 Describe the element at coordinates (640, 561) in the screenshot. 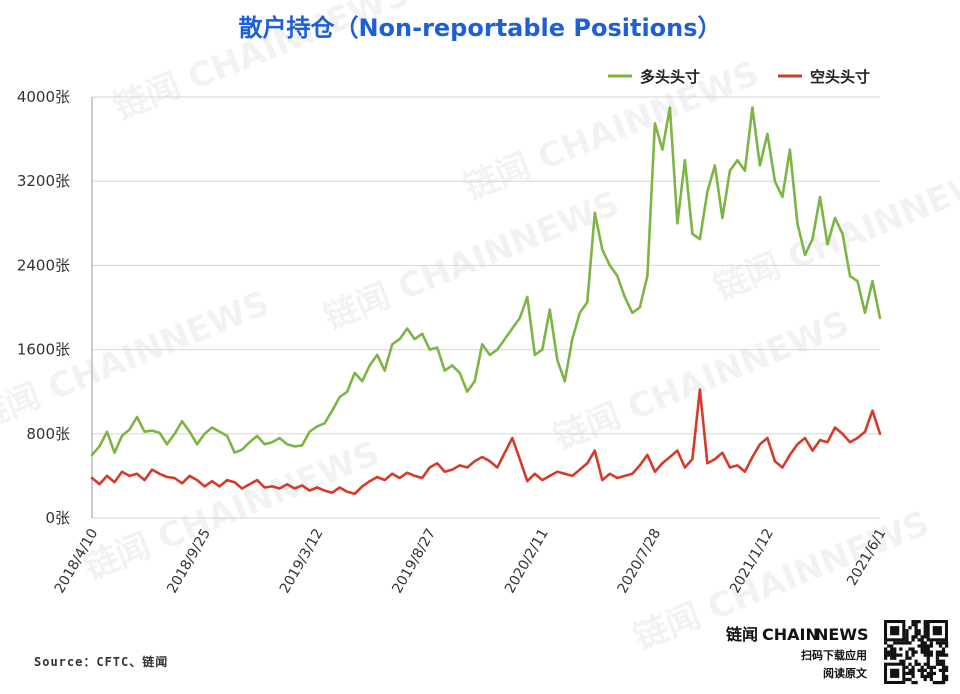

I see `x-tick-label: 2020/7/28` at that location.